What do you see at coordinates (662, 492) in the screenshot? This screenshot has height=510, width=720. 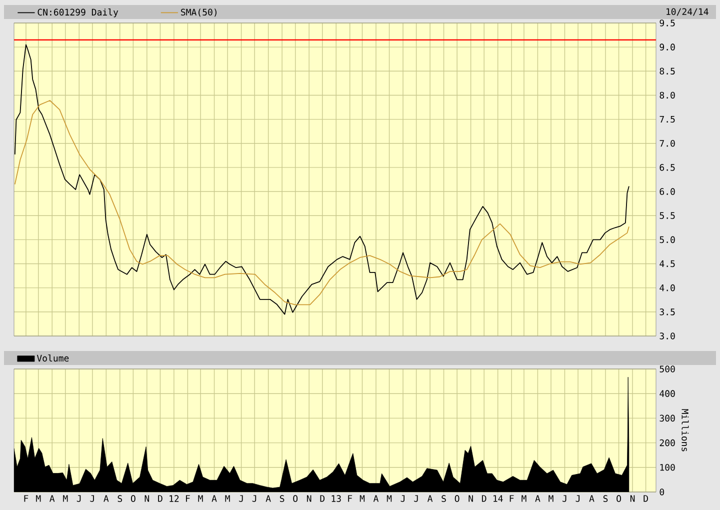 I see `y-tick-label: 0` at bounding box center [662, 492].